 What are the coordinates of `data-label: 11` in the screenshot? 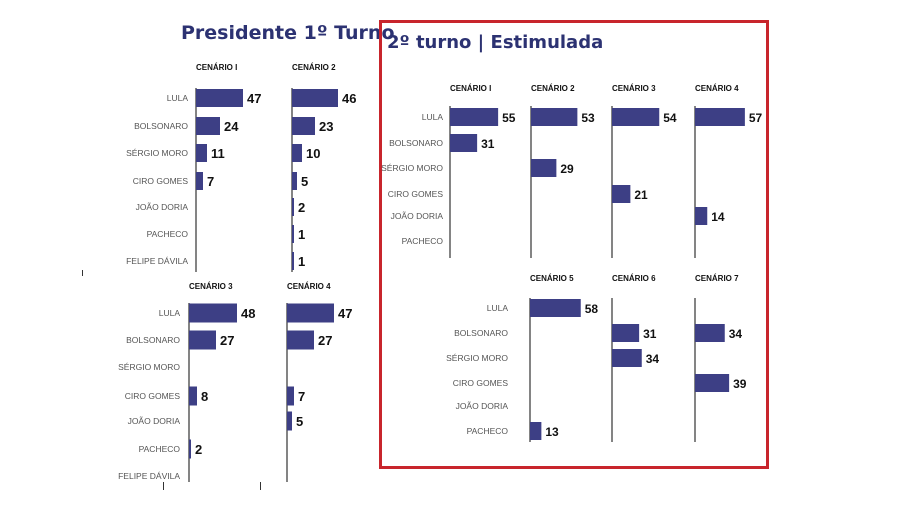 It's located at (218, 153).